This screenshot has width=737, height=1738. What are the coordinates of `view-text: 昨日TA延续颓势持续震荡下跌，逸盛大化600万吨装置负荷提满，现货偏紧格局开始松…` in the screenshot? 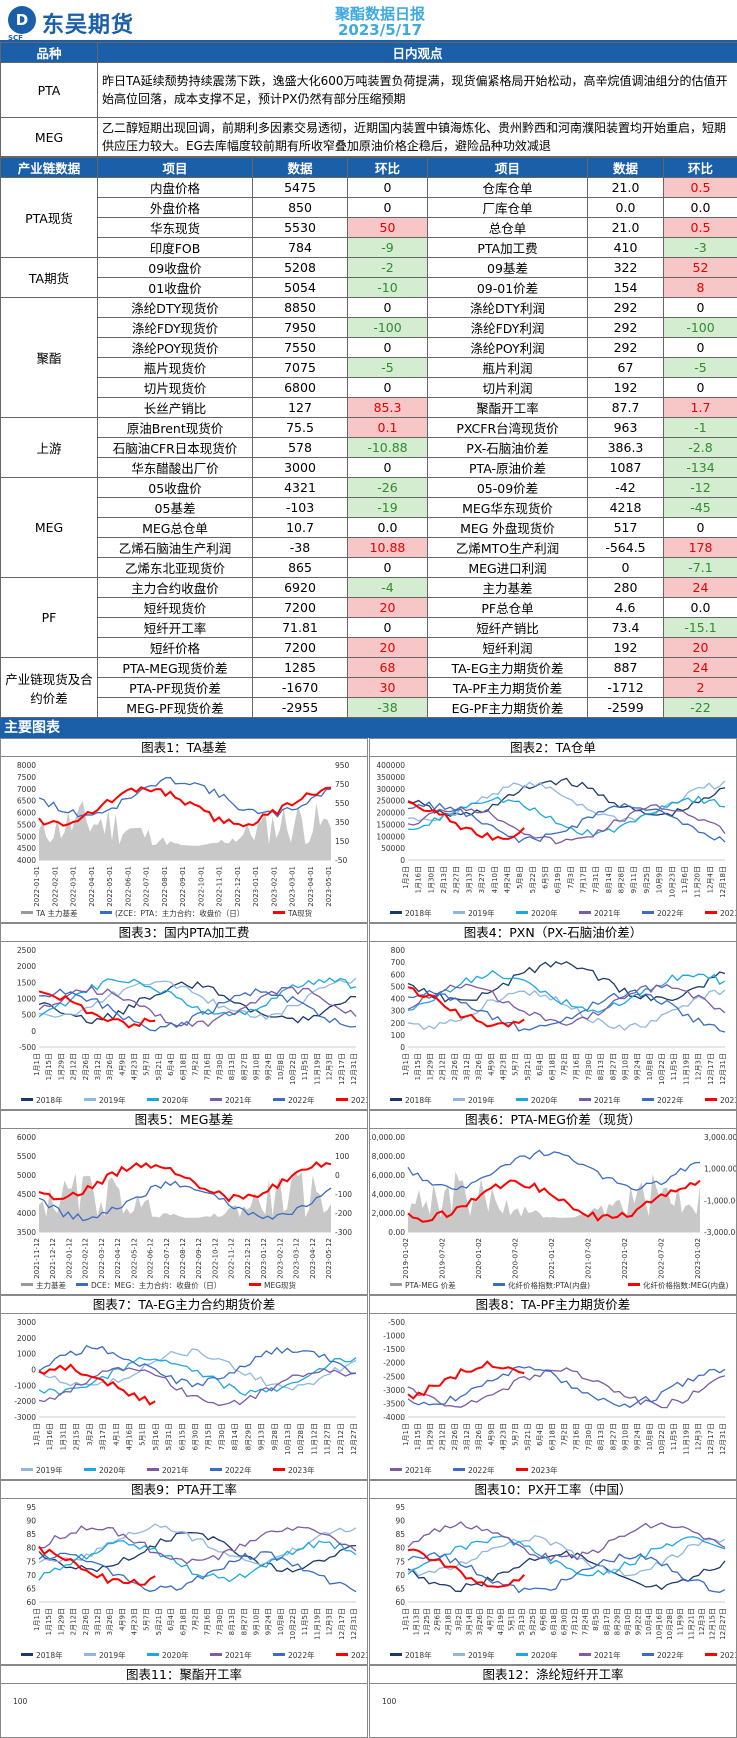 It's located at (417, 90).